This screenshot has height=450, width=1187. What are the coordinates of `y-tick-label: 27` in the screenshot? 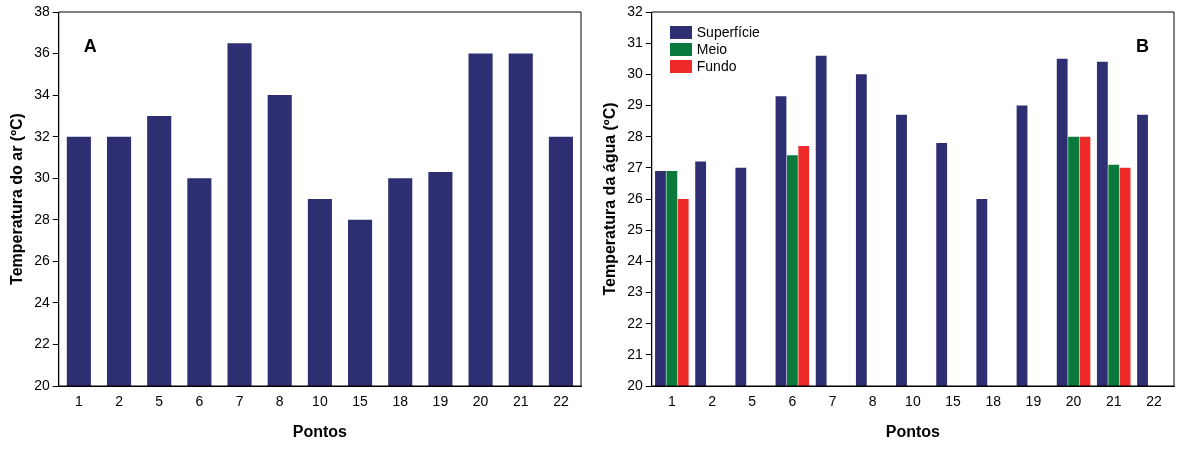 It's located at (635, 166).